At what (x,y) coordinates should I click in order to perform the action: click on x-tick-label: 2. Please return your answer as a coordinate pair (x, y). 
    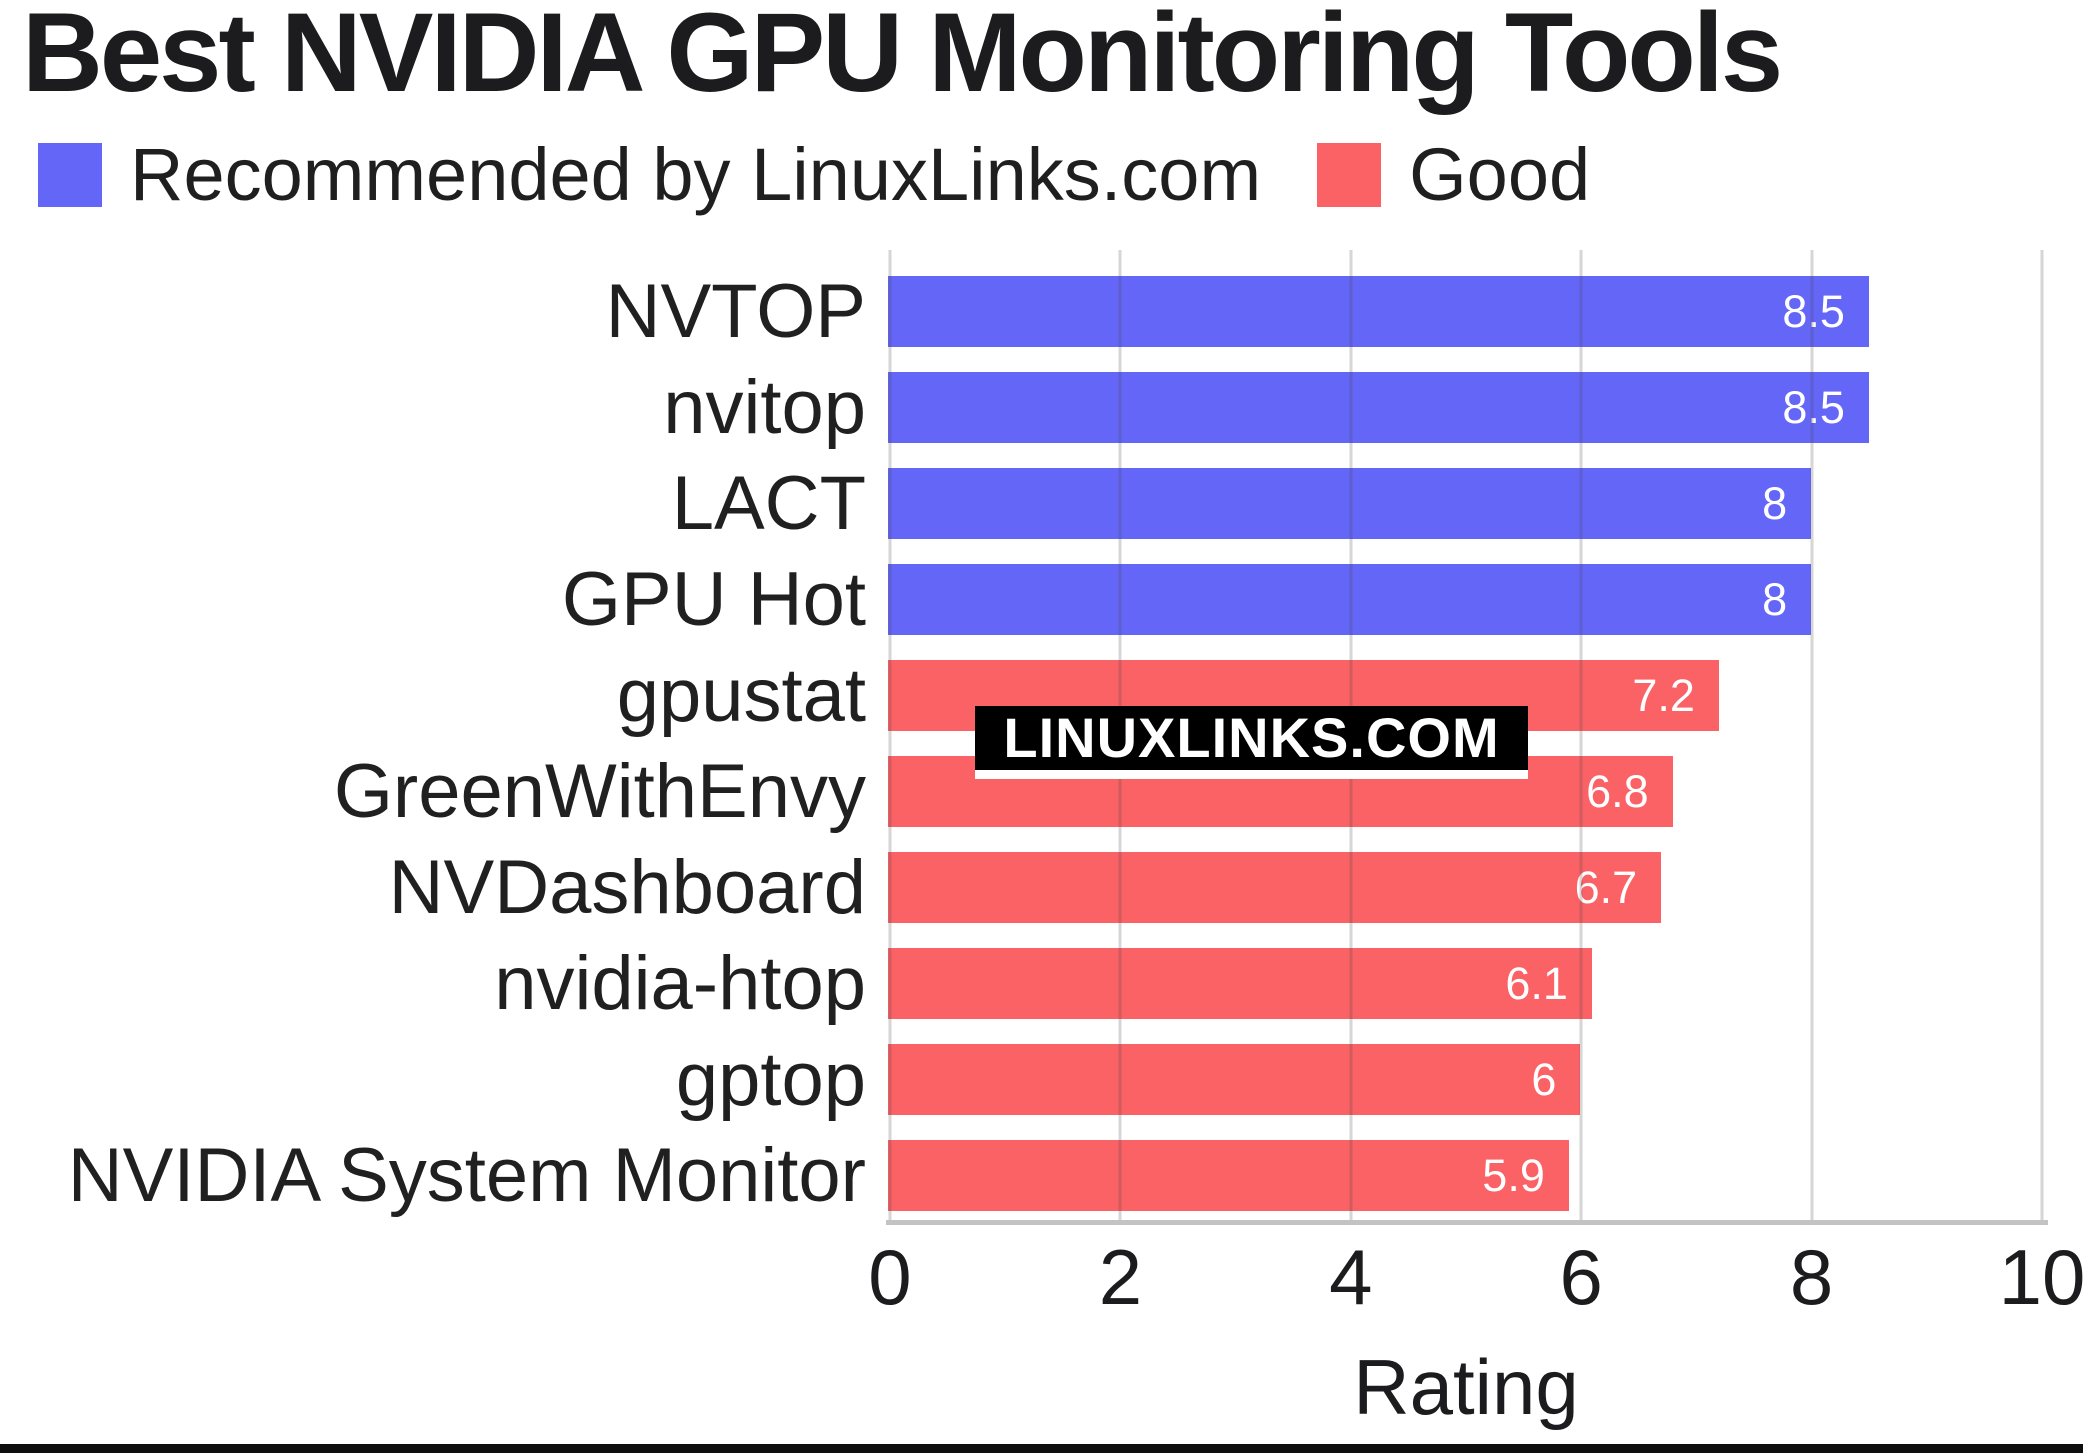
    Looking at the image, I should click on (1120, 1277).